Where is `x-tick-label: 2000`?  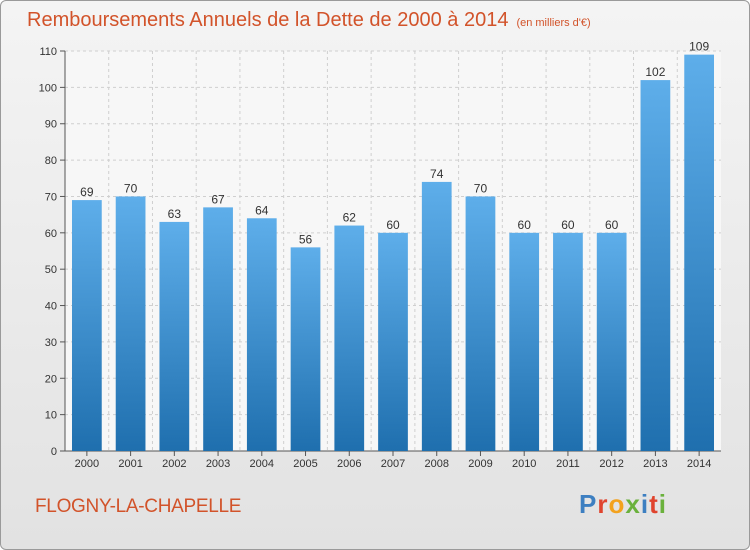
x-tick-label: 2000 is located at coordinates (87, 464).